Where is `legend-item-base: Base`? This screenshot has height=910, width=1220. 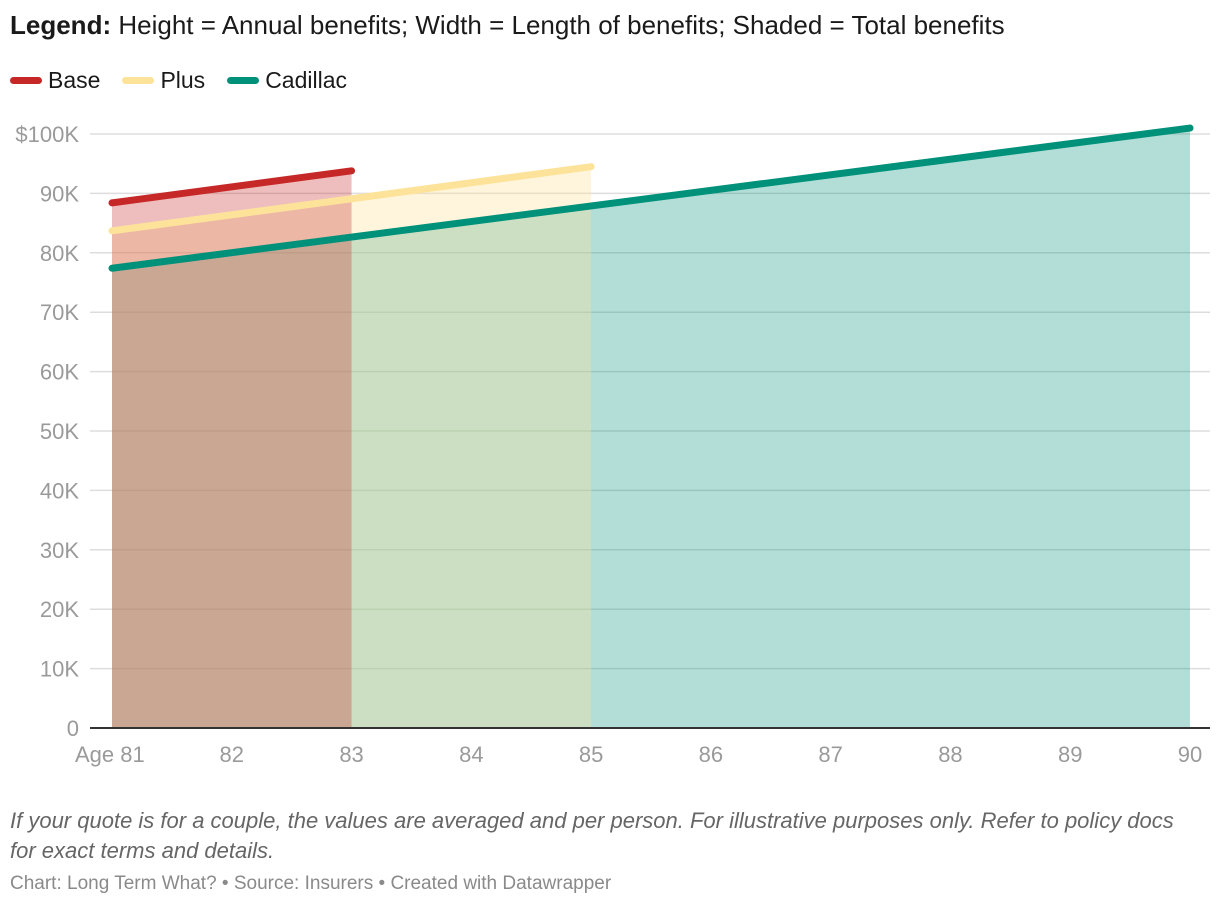
legend-item-base: Base is located at coordinates (55, 80).